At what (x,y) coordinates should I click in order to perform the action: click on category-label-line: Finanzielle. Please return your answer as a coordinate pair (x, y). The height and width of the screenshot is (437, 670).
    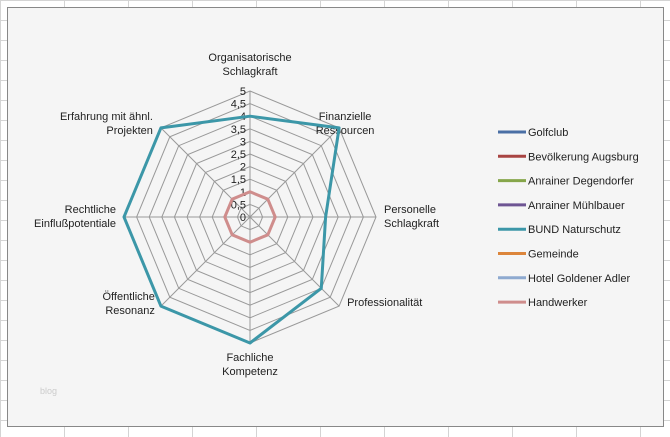
    Looking at the image, I should click on (345, 117).